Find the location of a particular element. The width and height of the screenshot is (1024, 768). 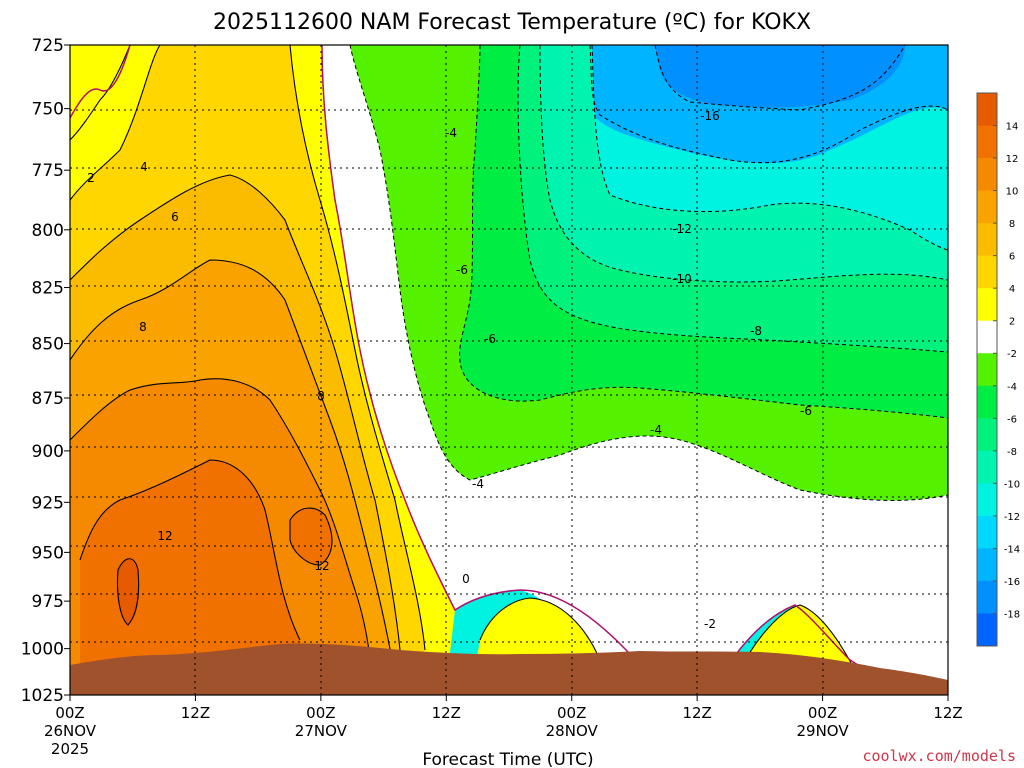

contour-minus10 is located at coordinates (769, 148).